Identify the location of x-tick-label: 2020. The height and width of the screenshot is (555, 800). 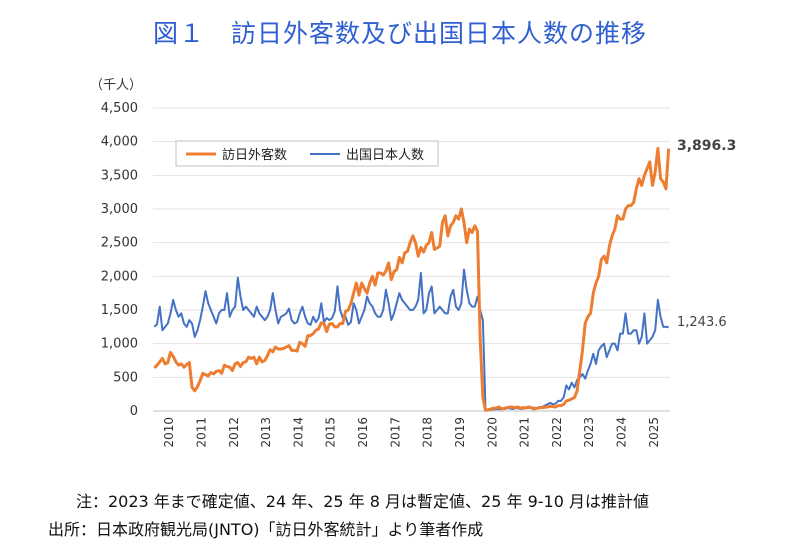
(492, 432).